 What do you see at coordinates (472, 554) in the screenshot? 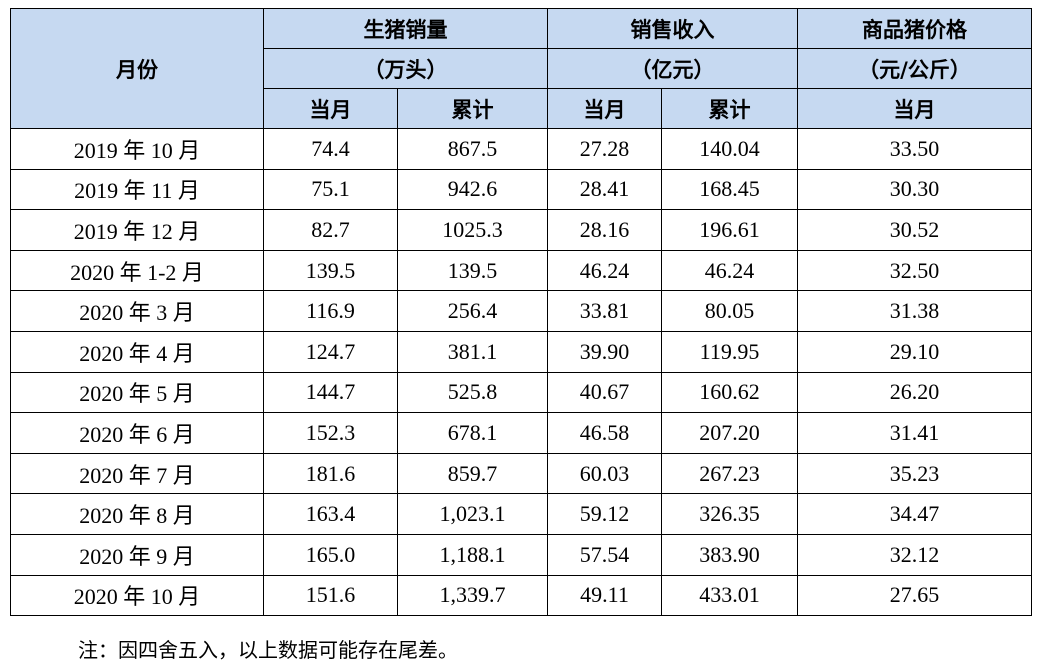
I see `value-cell: 1,188.1` at bounding box center [472, 554].